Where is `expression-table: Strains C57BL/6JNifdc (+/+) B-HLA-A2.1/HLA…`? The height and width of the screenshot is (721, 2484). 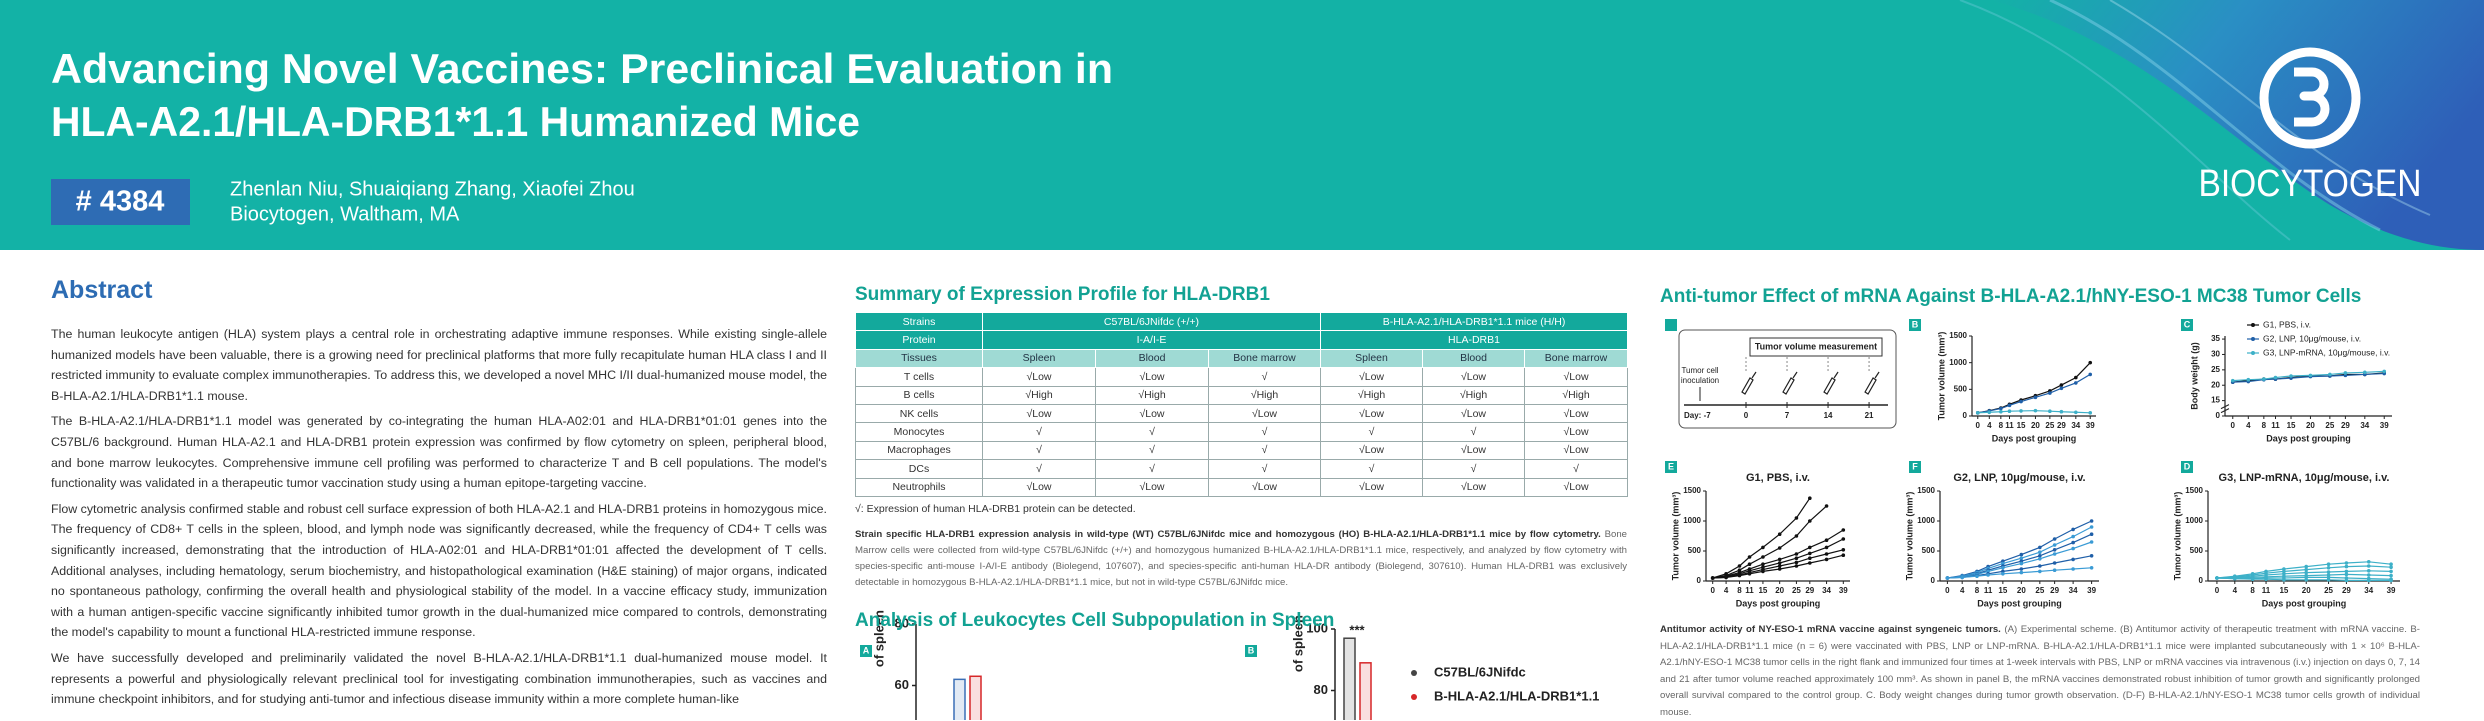
expression-table: Strains C57BL/6JNifdc (+/+) B-HLA-A2.1/HLA… is located at coordinates (1242, 404).